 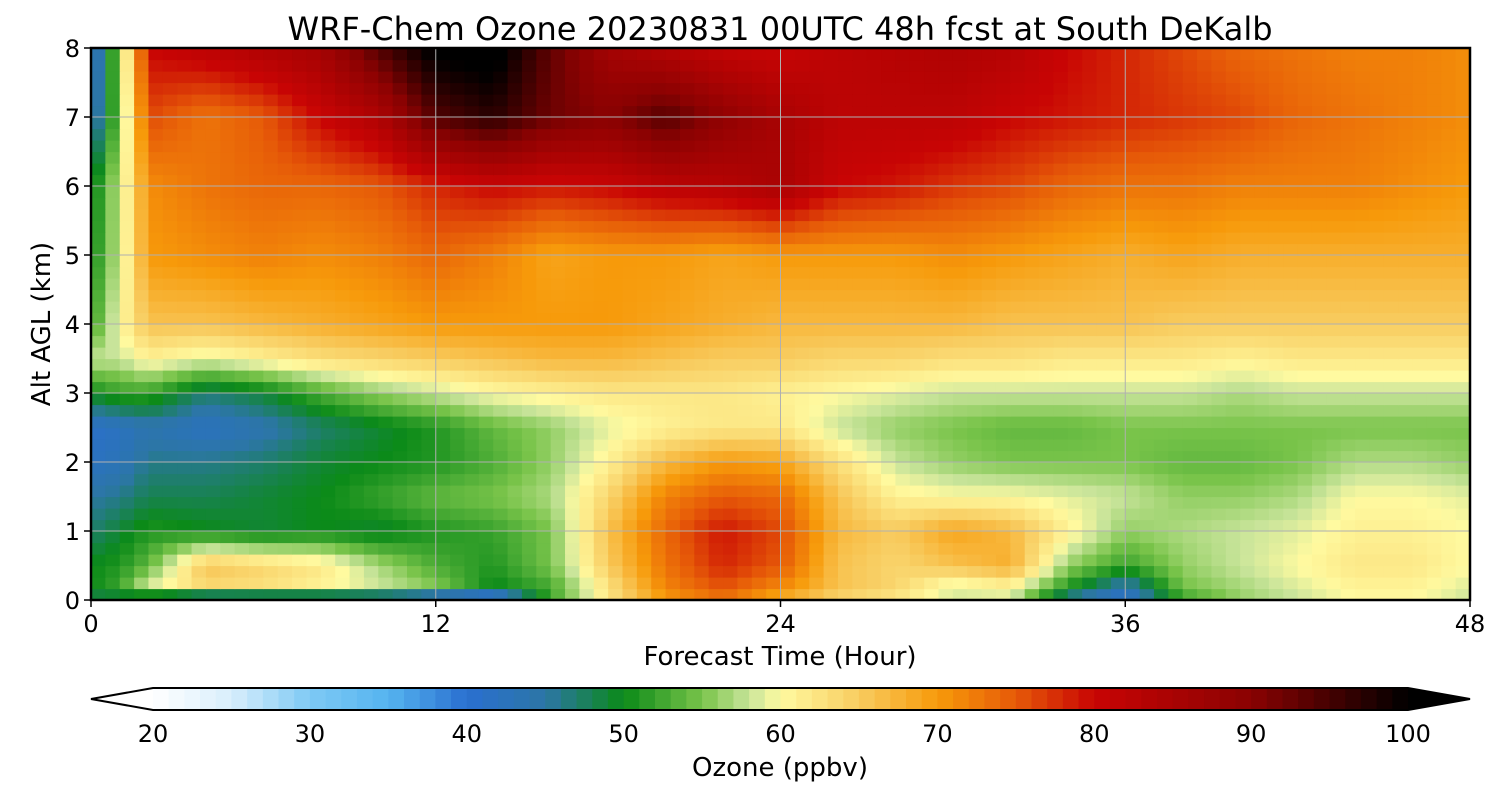 I want to click on y-tick-label: 7, so click(x=72, y=118).